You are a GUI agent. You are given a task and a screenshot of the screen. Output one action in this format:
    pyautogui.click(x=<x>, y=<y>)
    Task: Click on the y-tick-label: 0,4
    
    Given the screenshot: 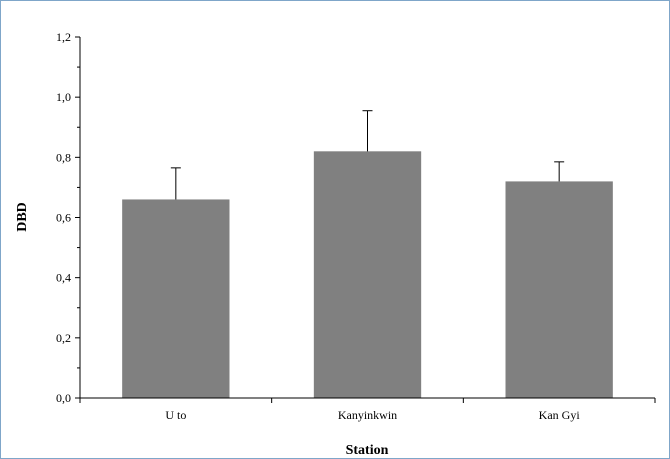 What is the action you would take?
    pyautogui.click(x=63, y=278)
    